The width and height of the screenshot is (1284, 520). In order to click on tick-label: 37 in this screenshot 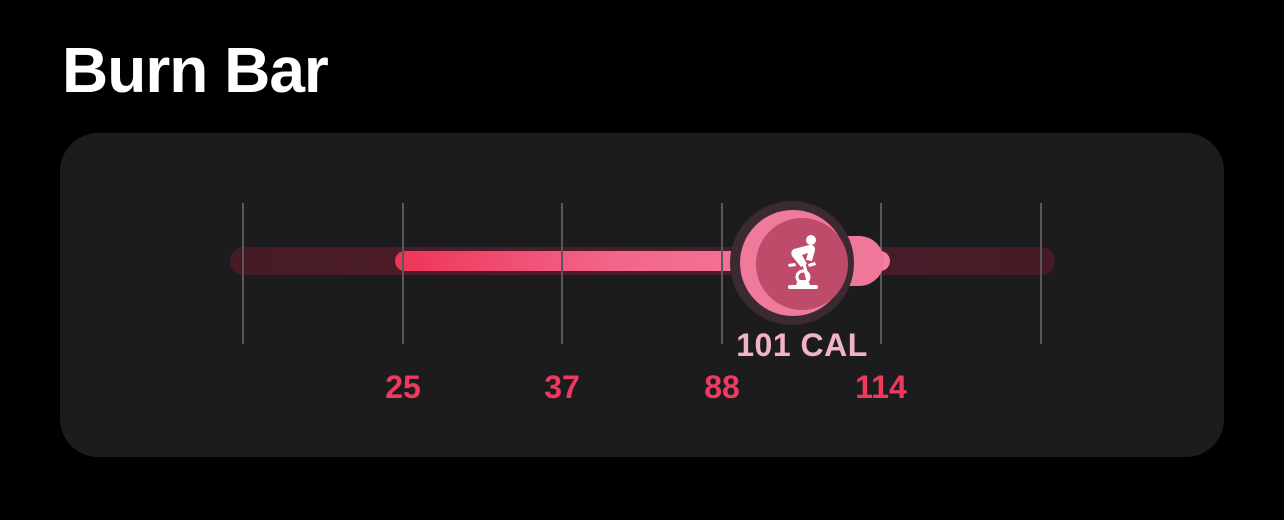, I will do `click(562, 387)`.